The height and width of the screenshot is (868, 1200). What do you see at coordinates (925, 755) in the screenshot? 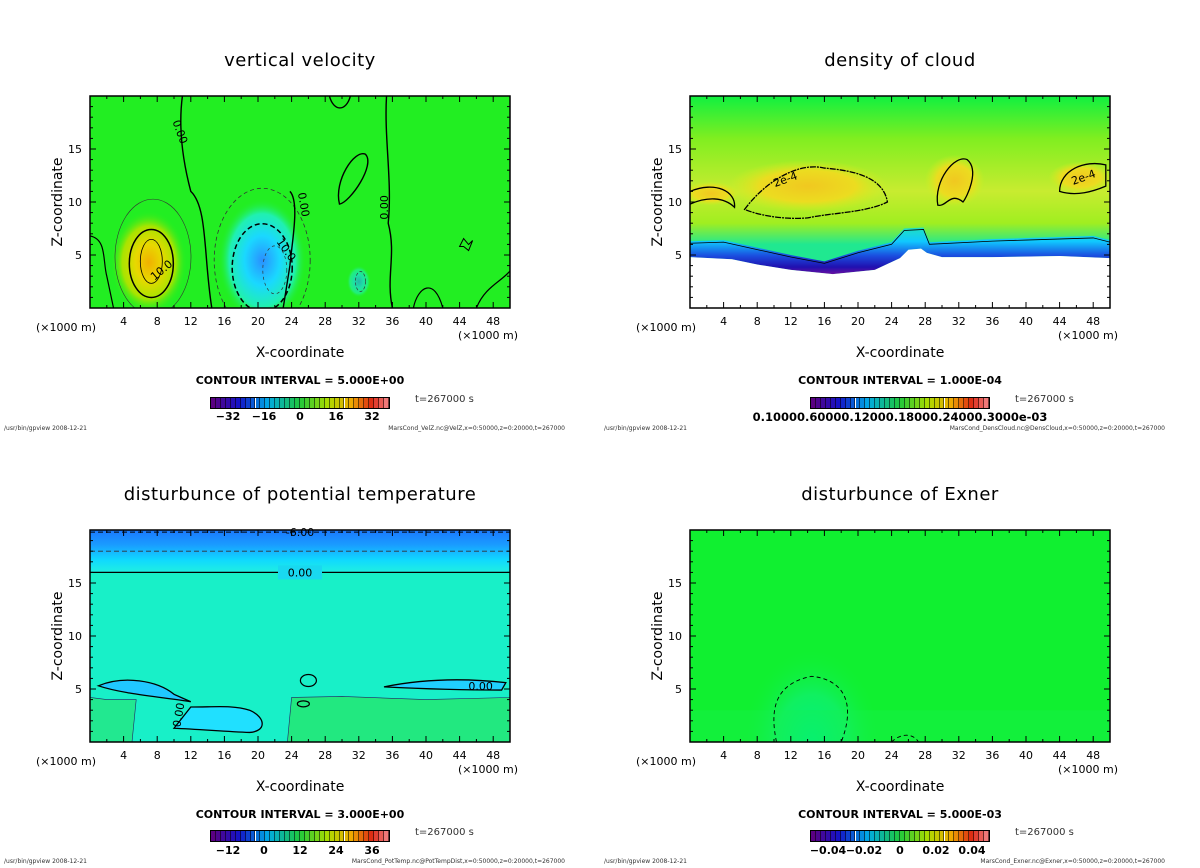
I see `x-tick-label: 28` at bounding box center [925, 755].